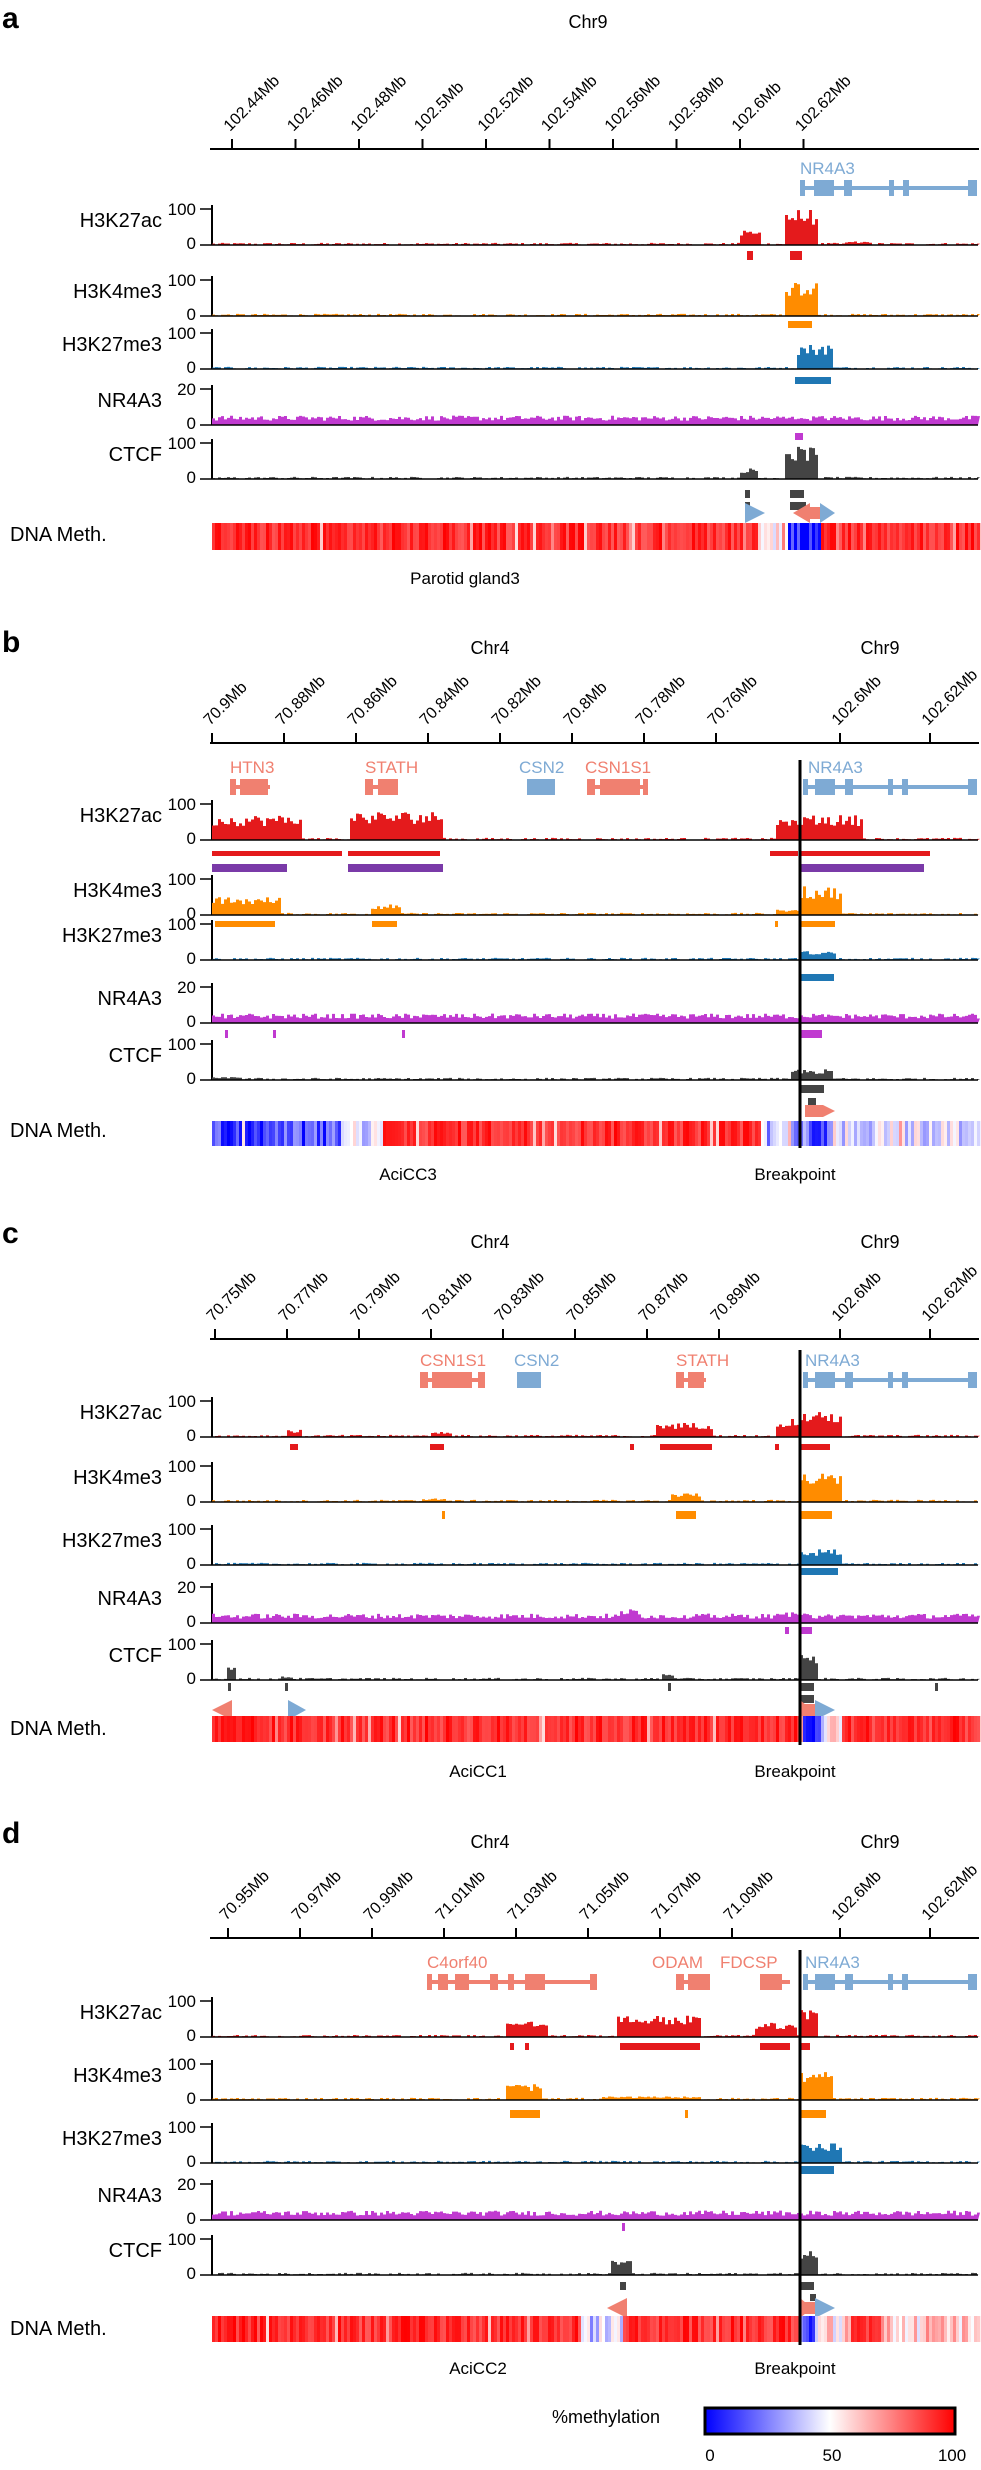 The width and height of the screenshot is (981, 2470). Describe the element at coordinates (733, 701) in the screenshot. I see `tick-label: 70.76Mb` at that location.